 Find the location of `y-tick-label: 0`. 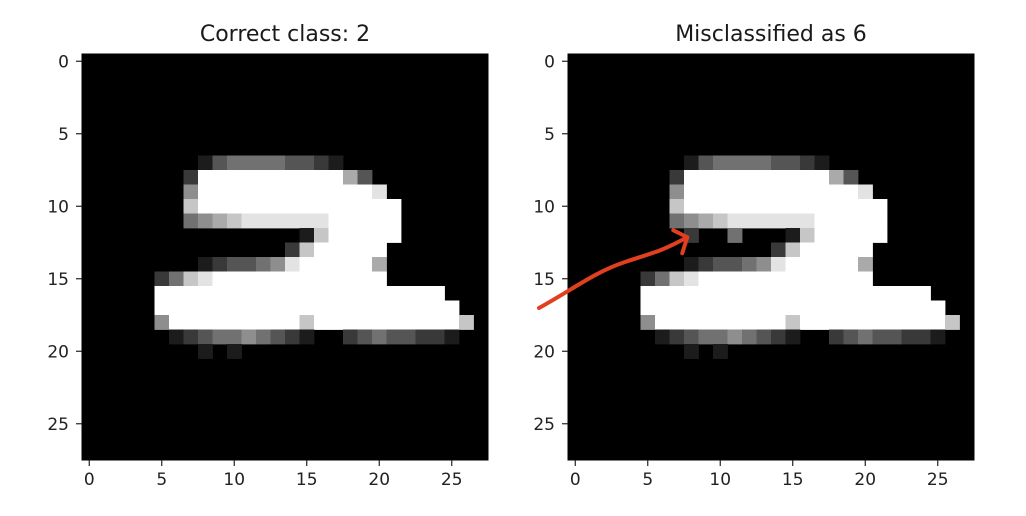

y-tick-label: 0 is located at coordinates (549, 62).